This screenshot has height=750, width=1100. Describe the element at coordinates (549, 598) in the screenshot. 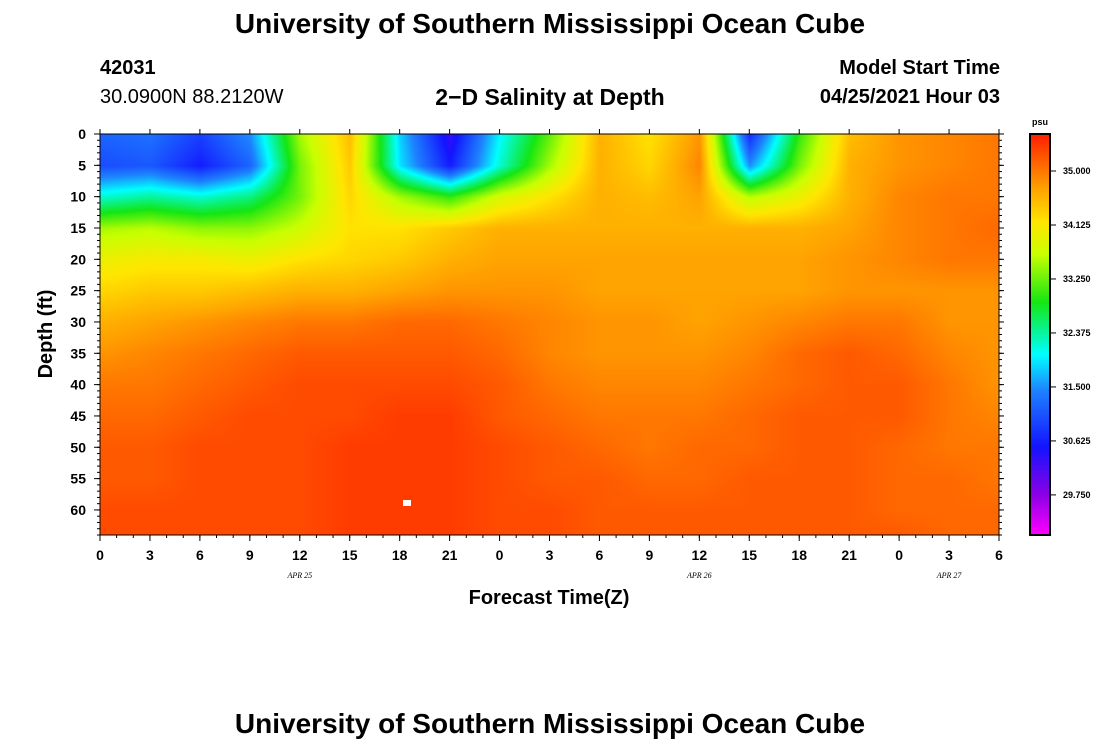

I see `x-axis-label: Forecast Time(Z)` at that location.